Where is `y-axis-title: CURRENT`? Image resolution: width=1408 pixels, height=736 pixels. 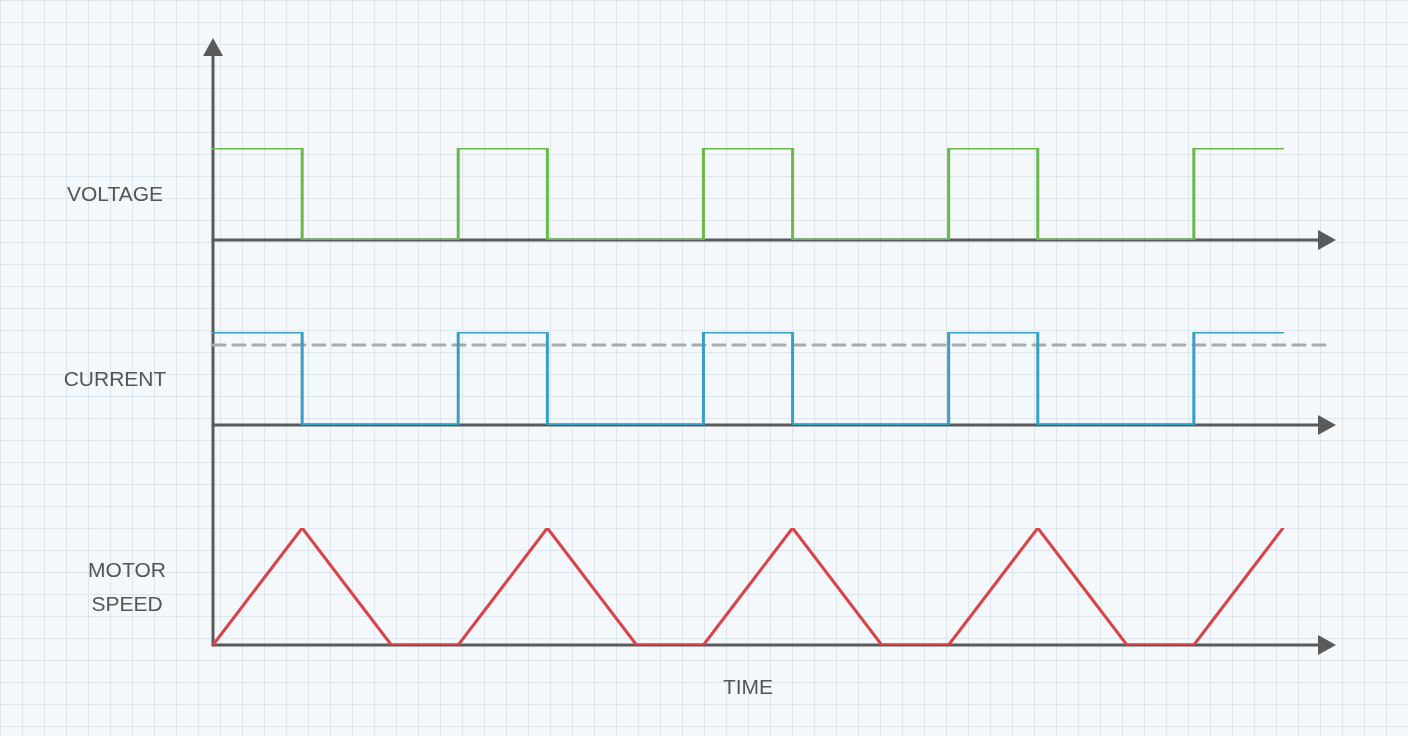
y-axis-title: CURRENT is located at coordinates (115, 378).